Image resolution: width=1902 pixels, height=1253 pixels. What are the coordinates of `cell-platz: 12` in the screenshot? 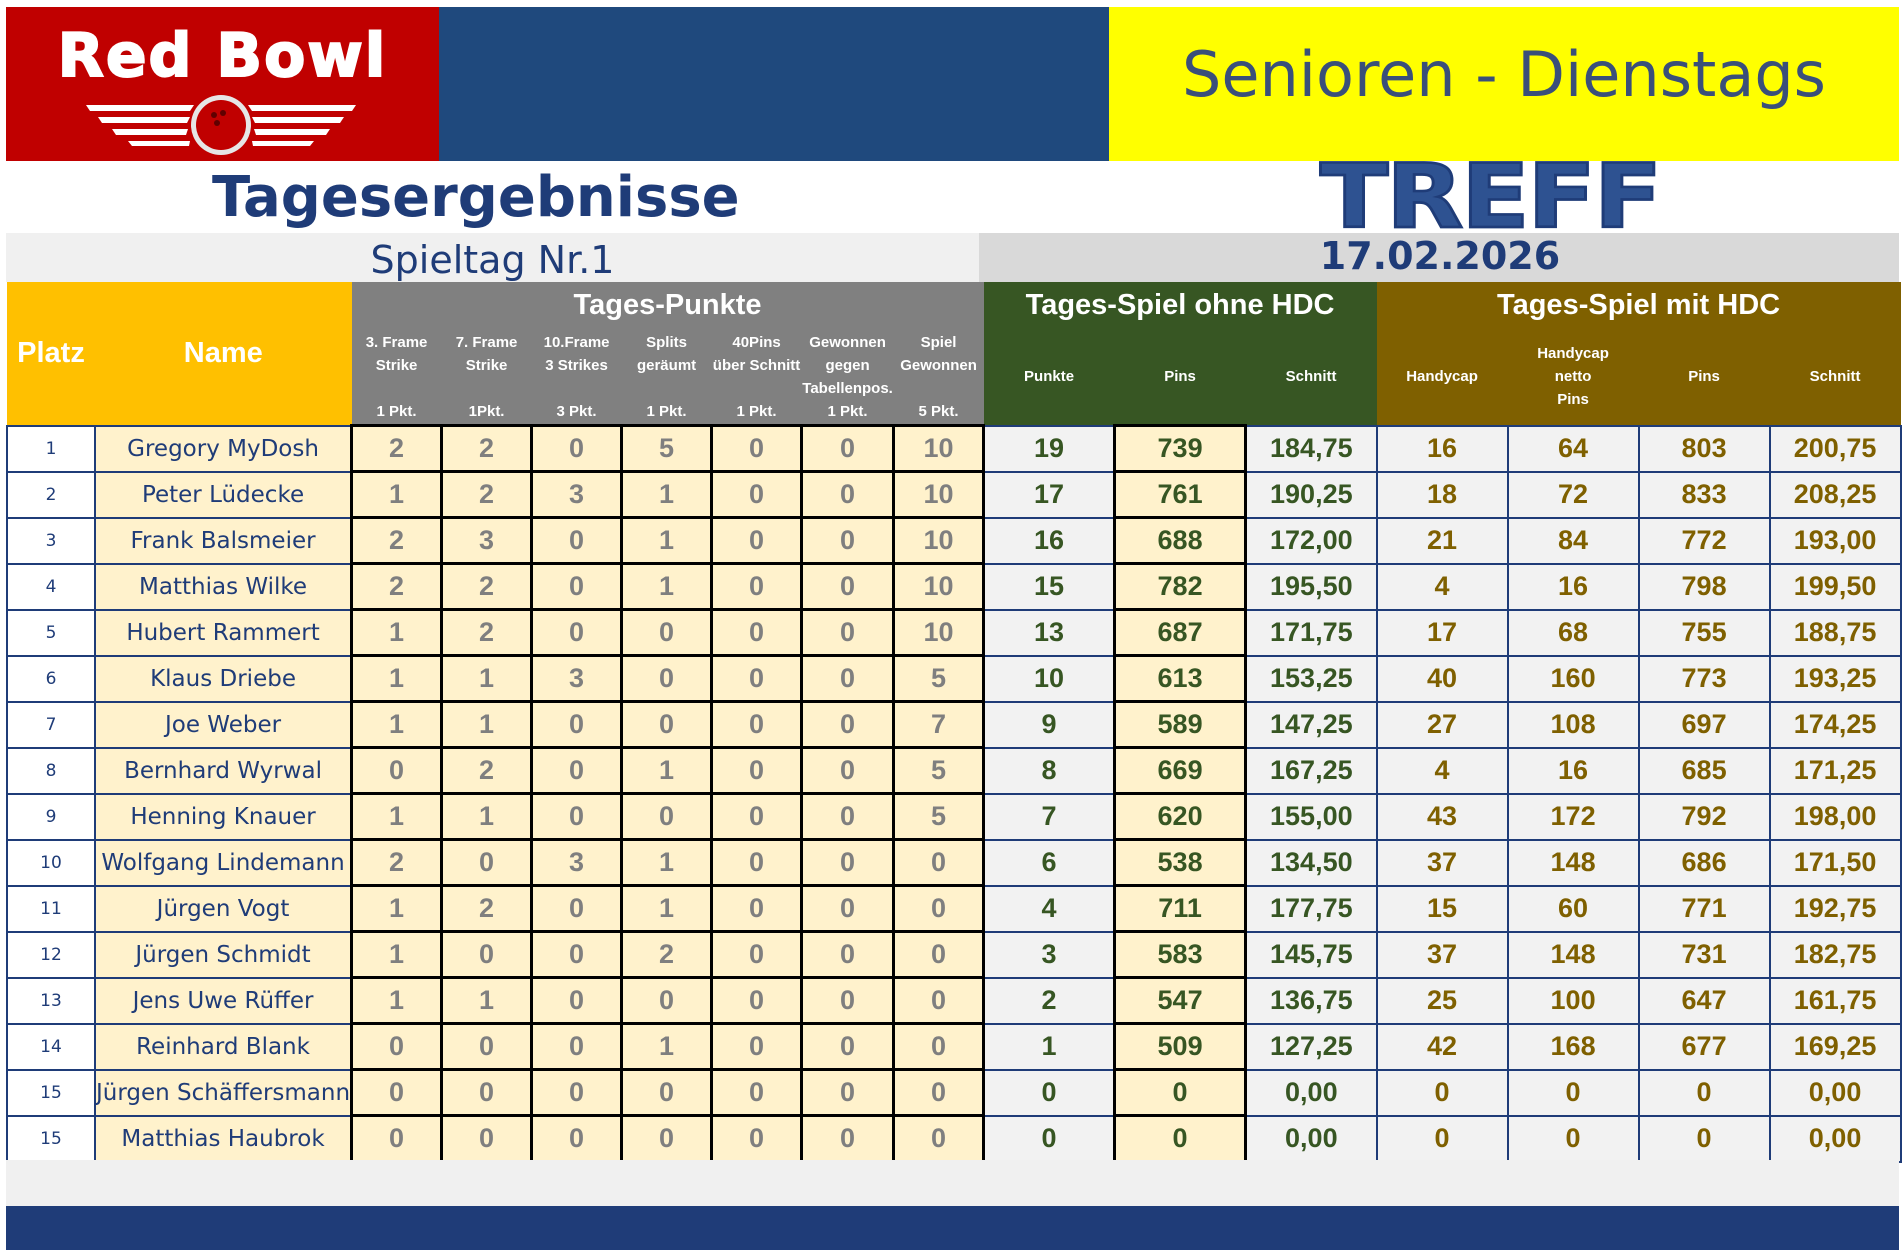 It's located at (51, 954).